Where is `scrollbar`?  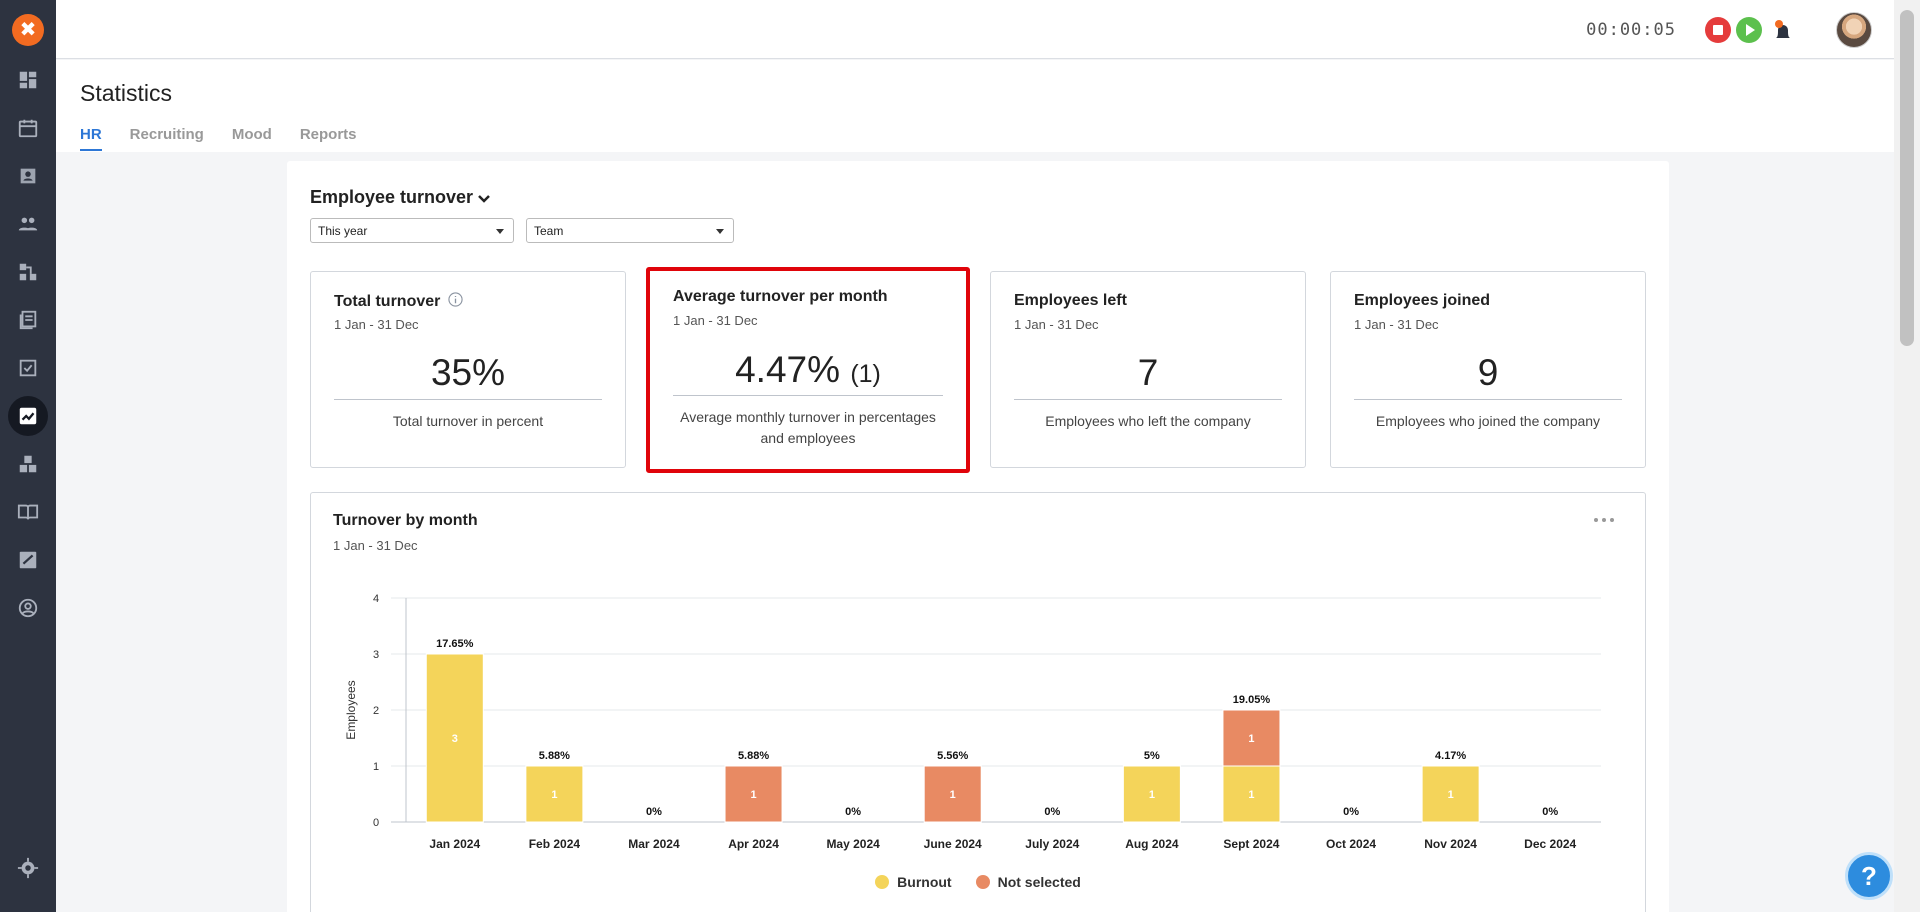
scrollbar is located at coordinates (1907, 456).